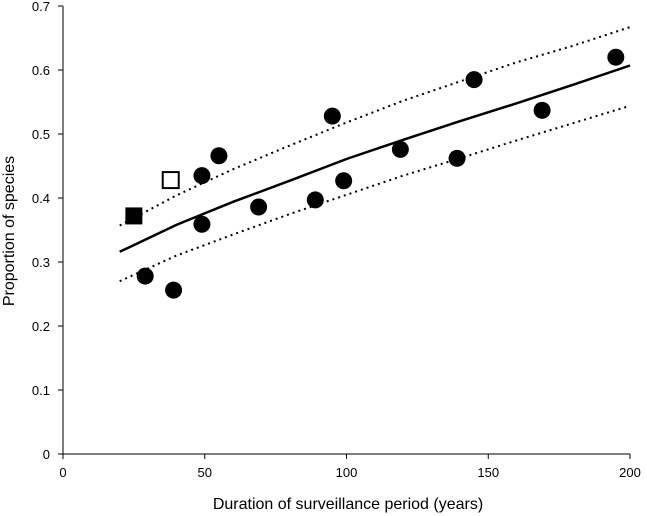 This screenshot has width=647, height=516. I want to click on x-tick-label: 150, so click(488, 472).